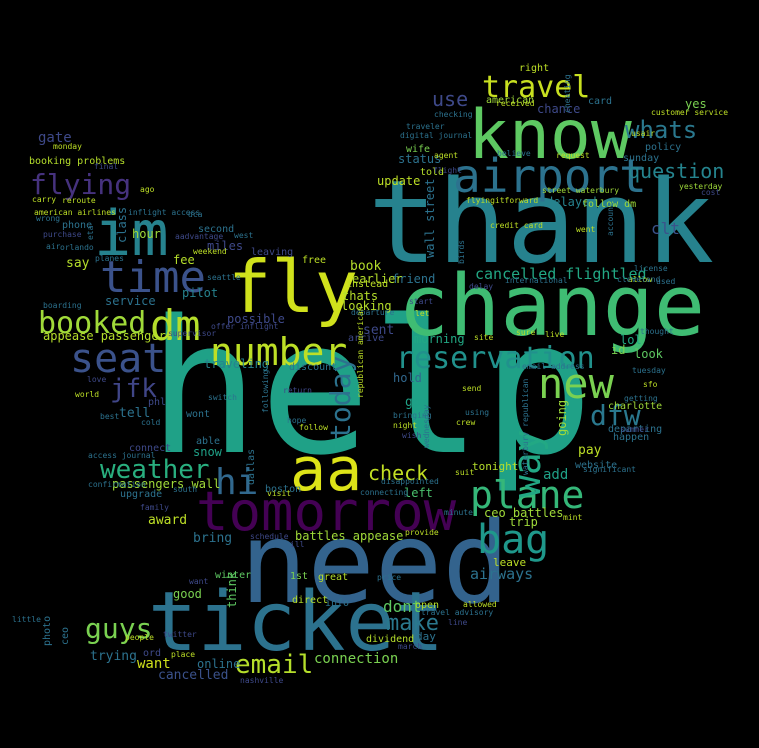 The height and width of the screenshot is (748, 759). I want to click on word-180: follow, so click(313, 427).